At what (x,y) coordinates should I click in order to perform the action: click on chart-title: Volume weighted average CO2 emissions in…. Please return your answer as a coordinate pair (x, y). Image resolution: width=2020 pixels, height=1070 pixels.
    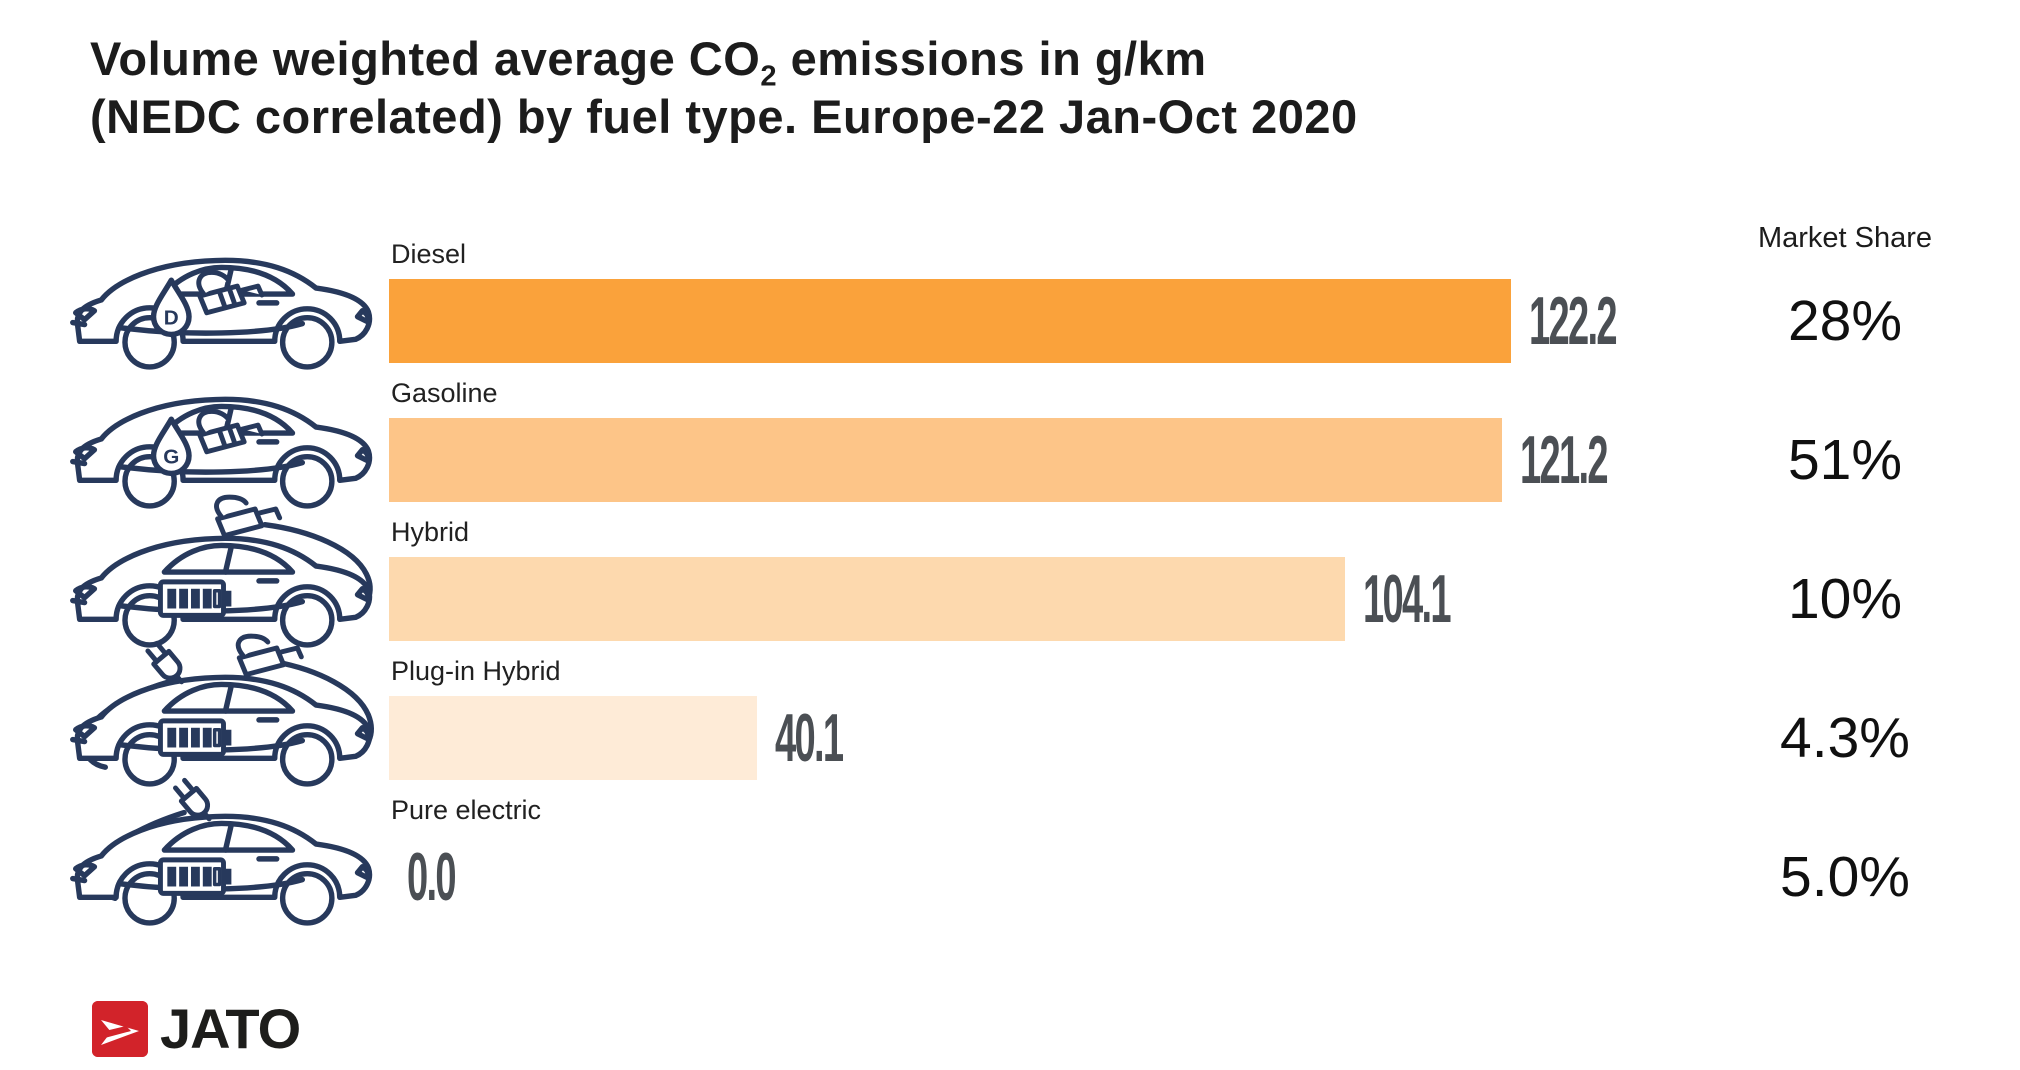
    Looking at the image, I should click on (990, 88).